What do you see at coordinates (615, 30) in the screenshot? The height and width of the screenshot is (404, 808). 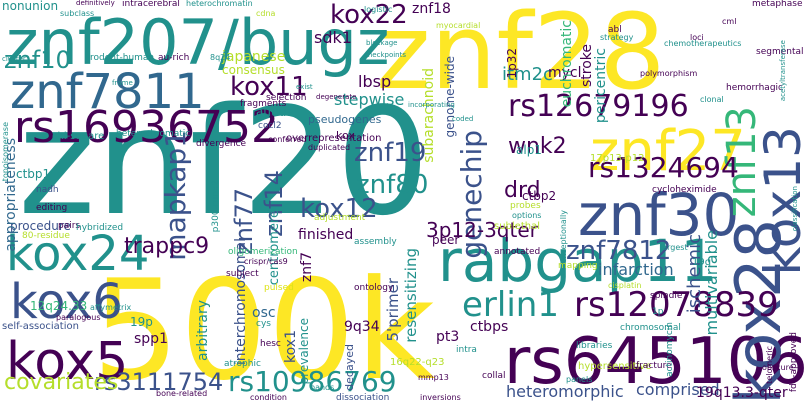 I see `word-abl: abl` at bounding box center [615, 30].